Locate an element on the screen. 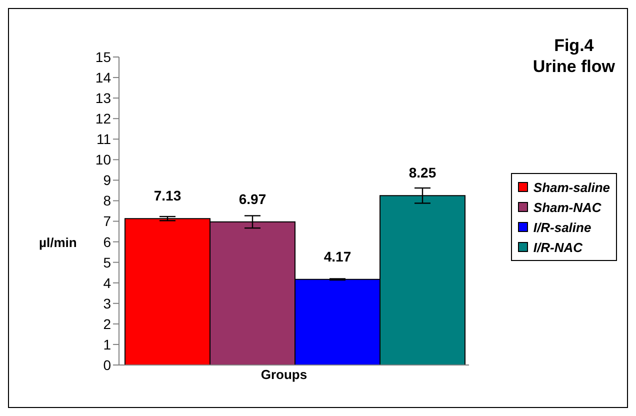 Image resolution: width=636 pixels, height=416 pixels. legend-label: I/R-NAC is located at coordinates (558, 247).